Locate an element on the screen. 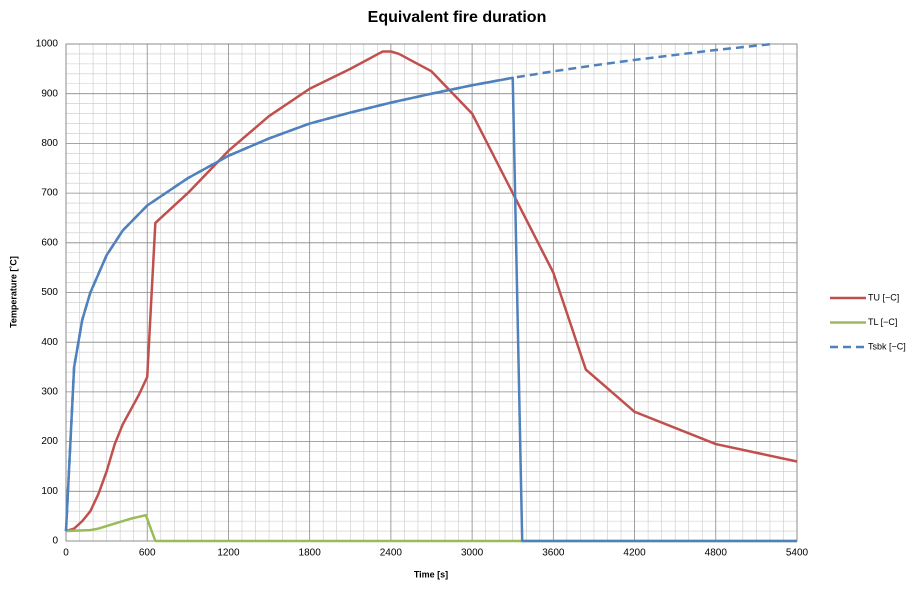 Image resolution: width=915 pixels, height=590 pixels. legend-label: TL [−C] is located at coordinates (882, 322).